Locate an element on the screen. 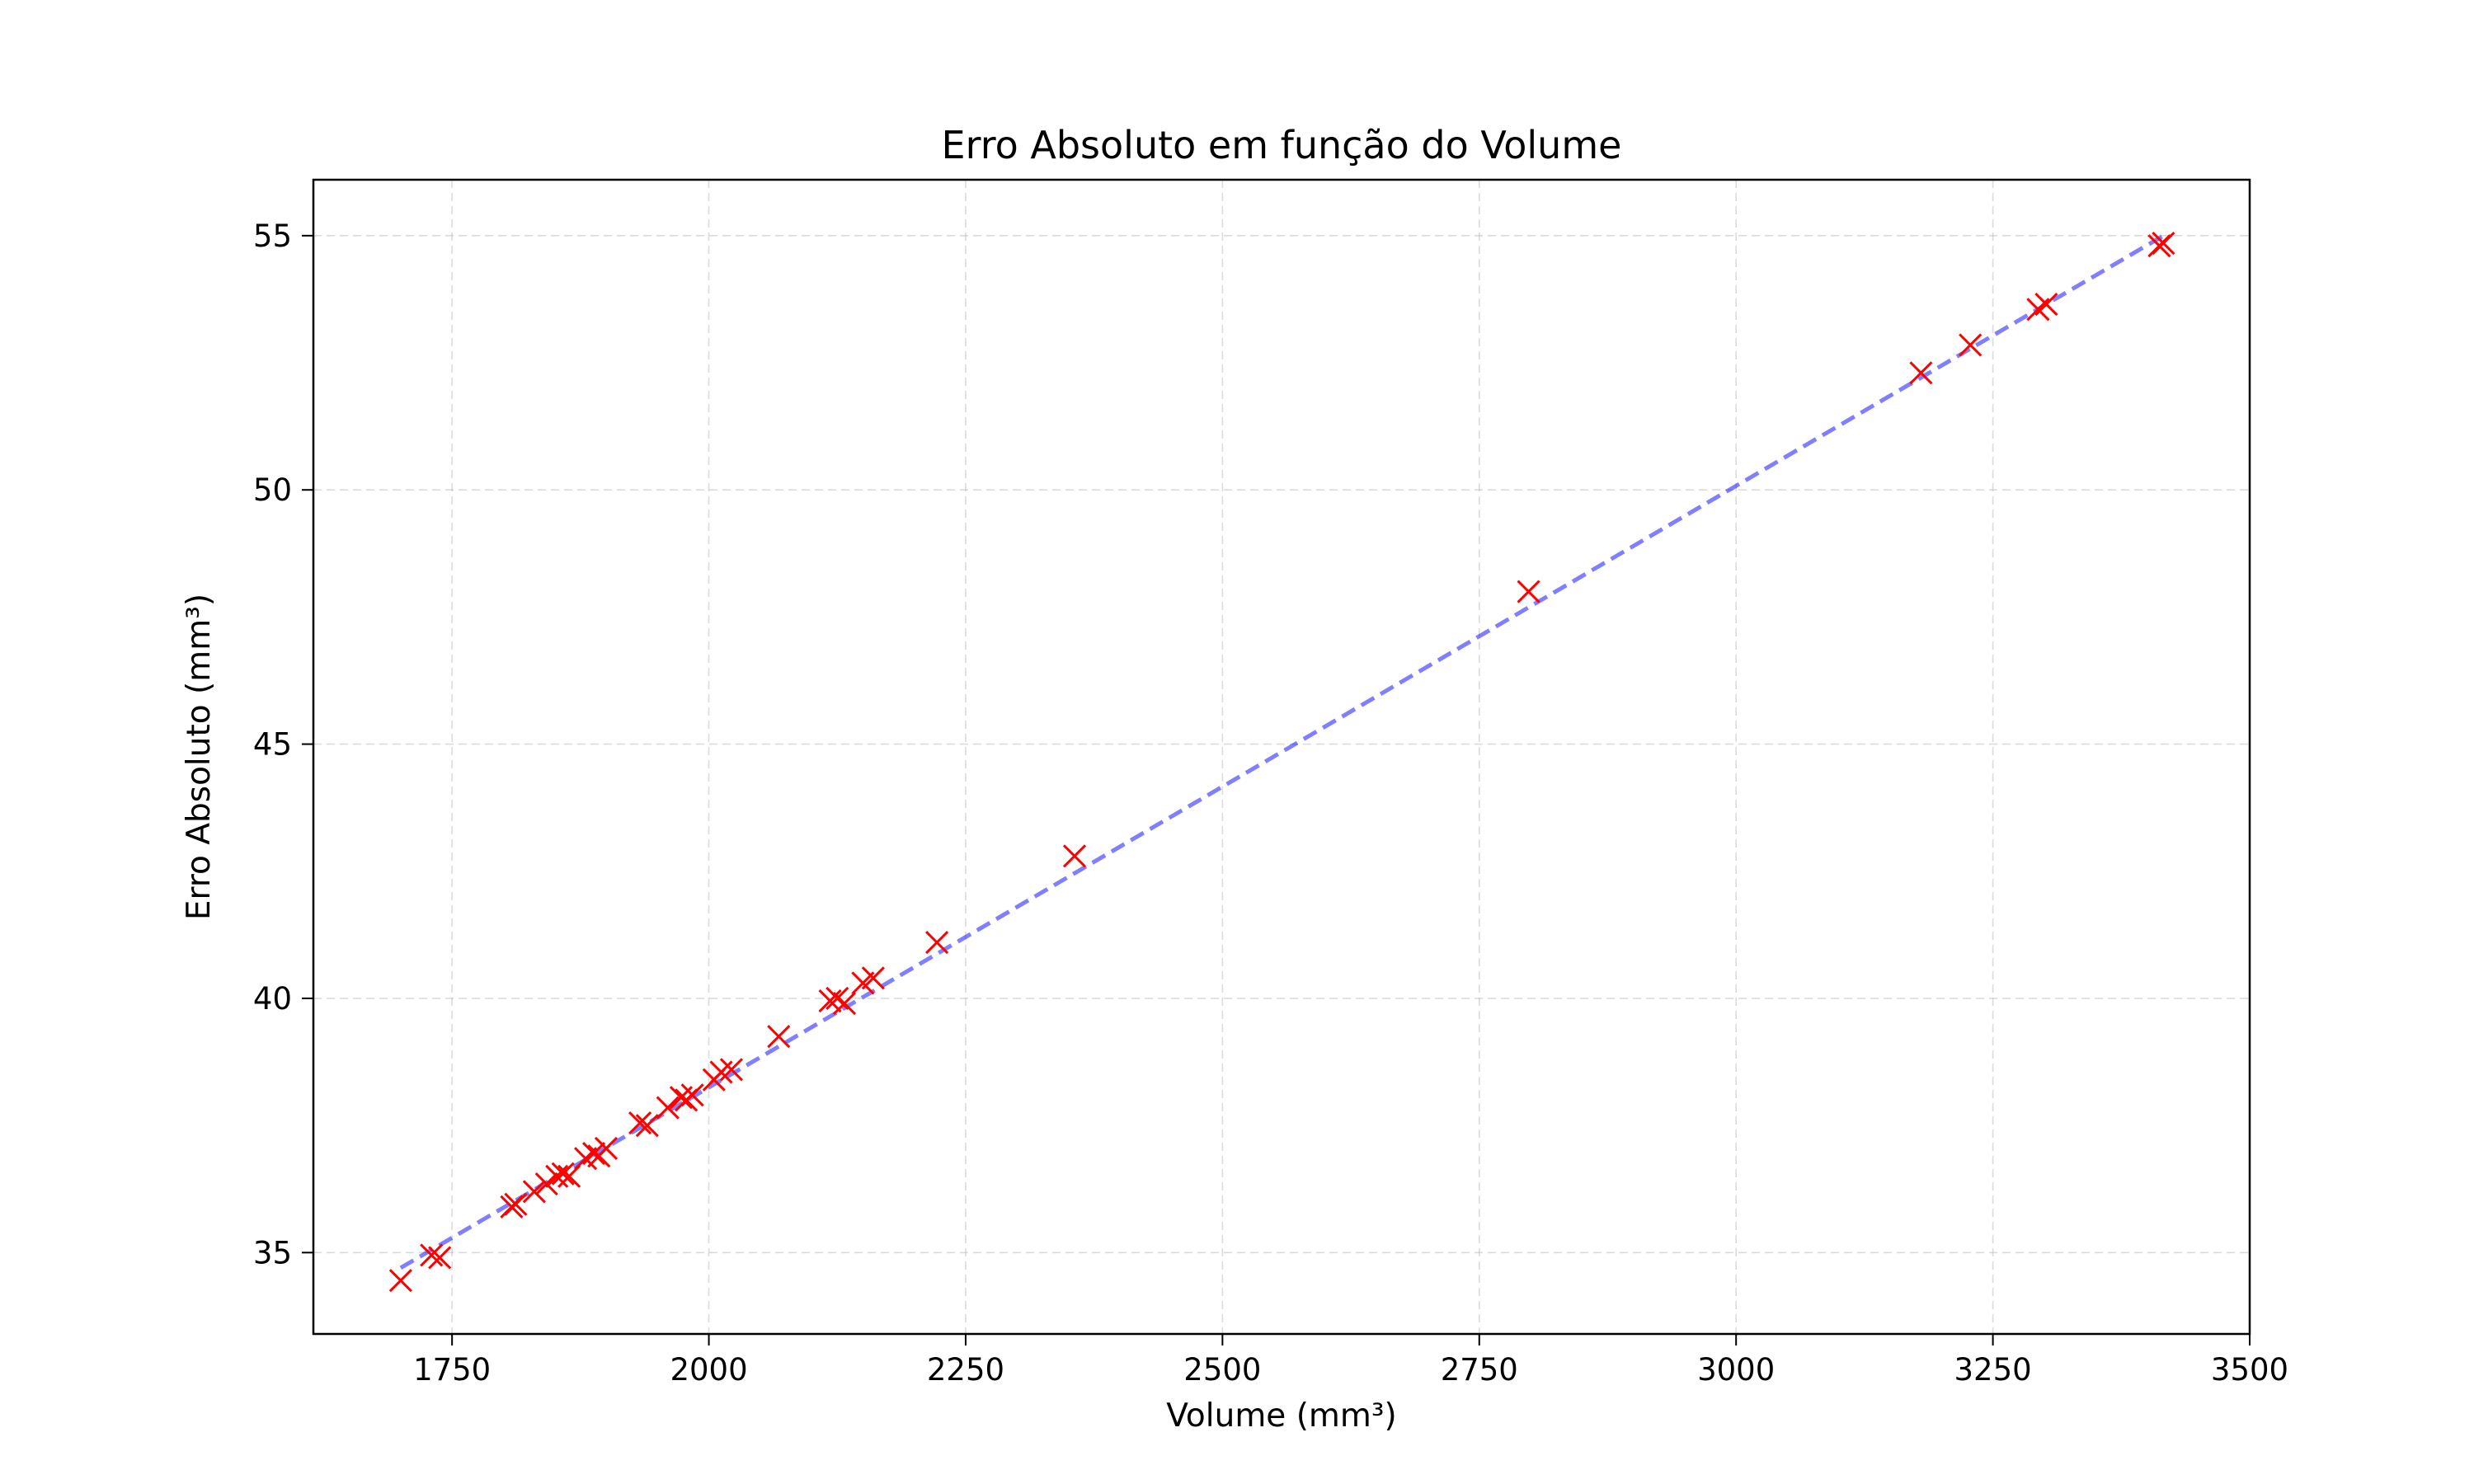 The image size is (2474, 1484). x-tick-label: 1750 is located at coordinates (452, 1370).